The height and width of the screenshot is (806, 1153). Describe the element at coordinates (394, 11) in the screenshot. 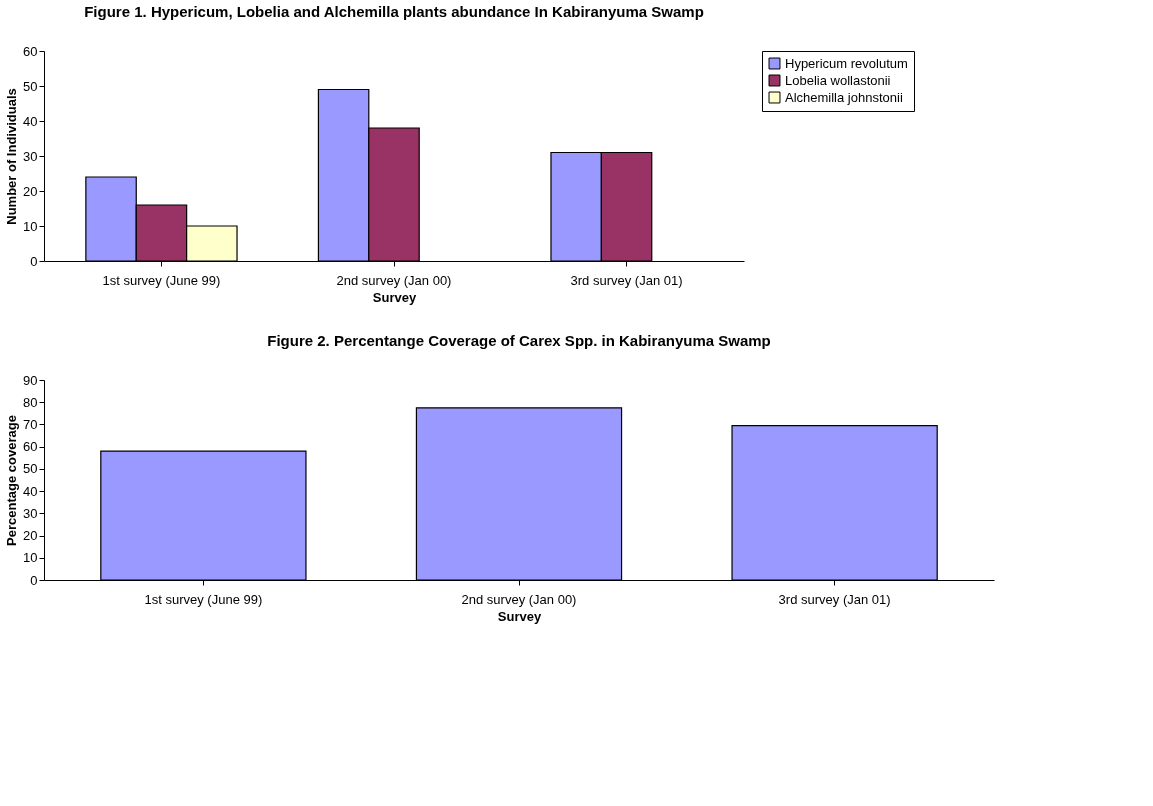

I see `chart-title: Figure 1. Hypericum, Lobelia and Alchemilla plants abundance In Kabiranyuma Swamp` at that location.